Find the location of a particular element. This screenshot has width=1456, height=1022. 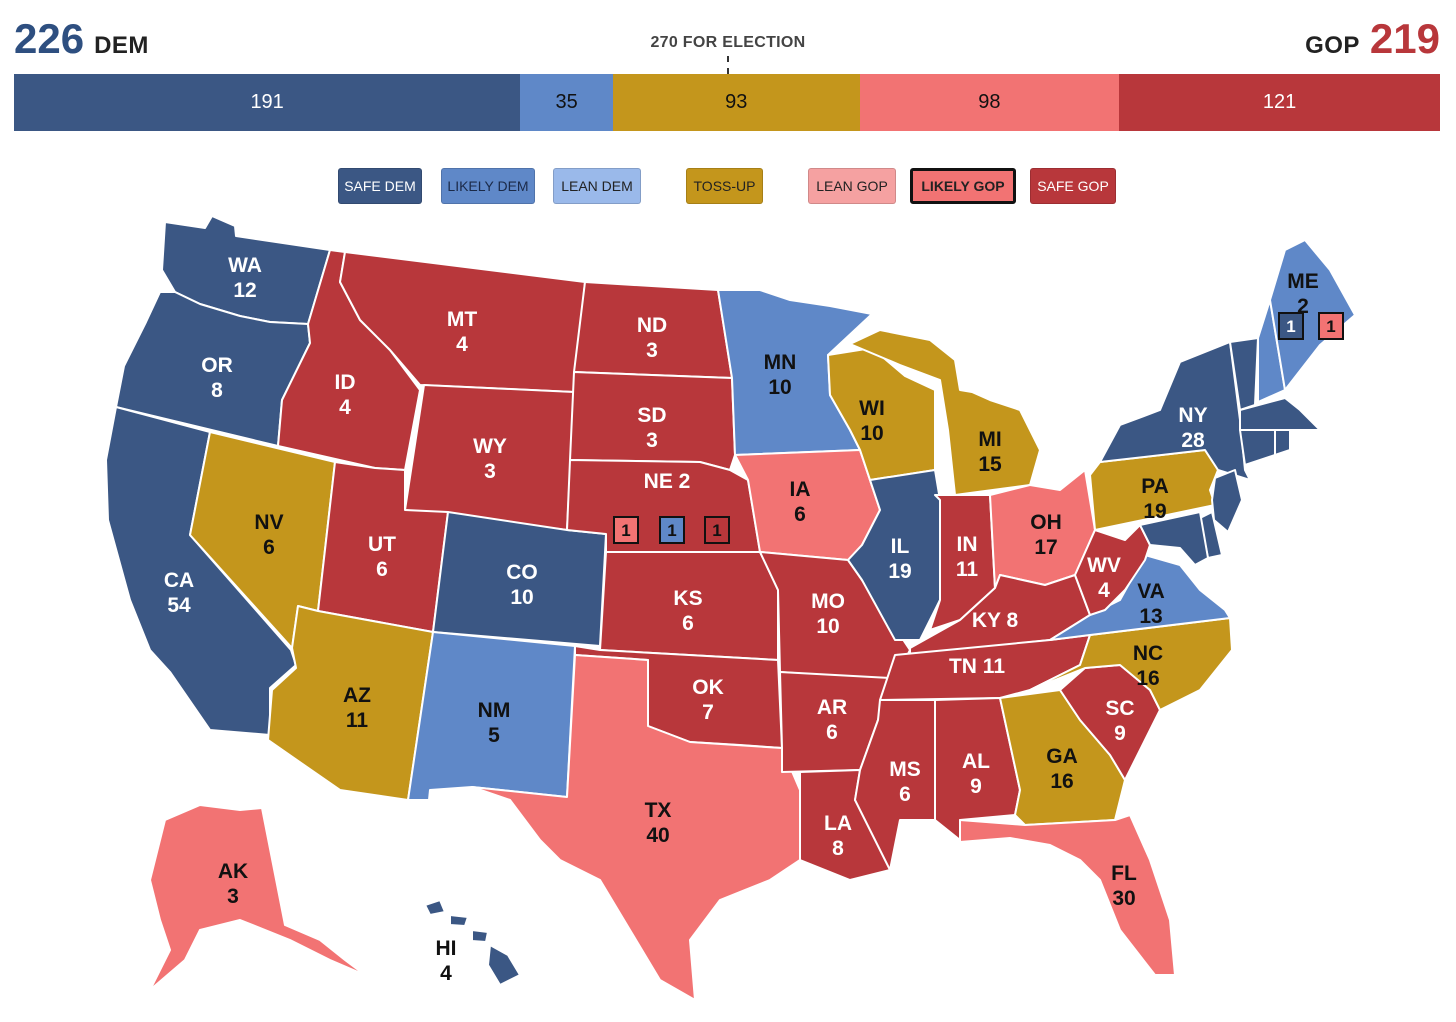

state-ak is located at coordinates (257, 897).